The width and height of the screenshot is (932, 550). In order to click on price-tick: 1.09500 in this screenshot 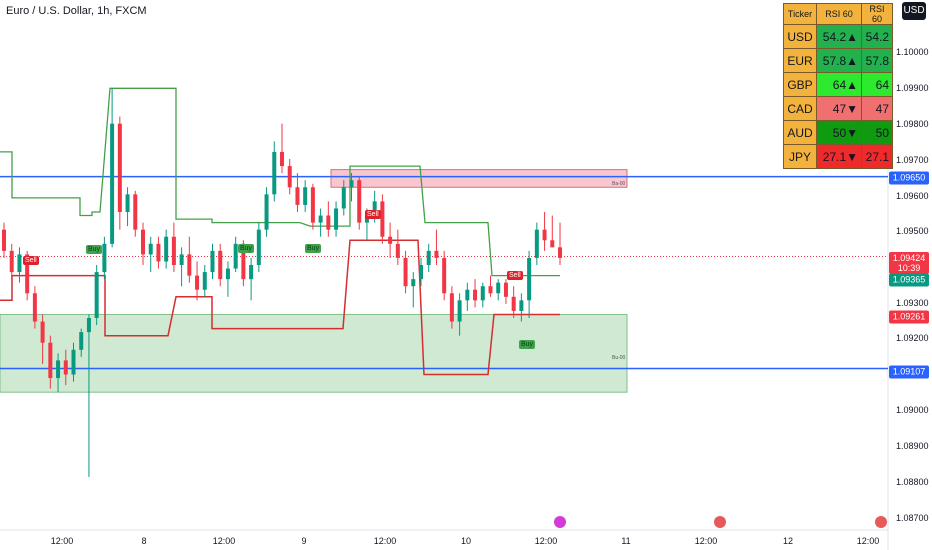, I will do `click(912, 231)`.